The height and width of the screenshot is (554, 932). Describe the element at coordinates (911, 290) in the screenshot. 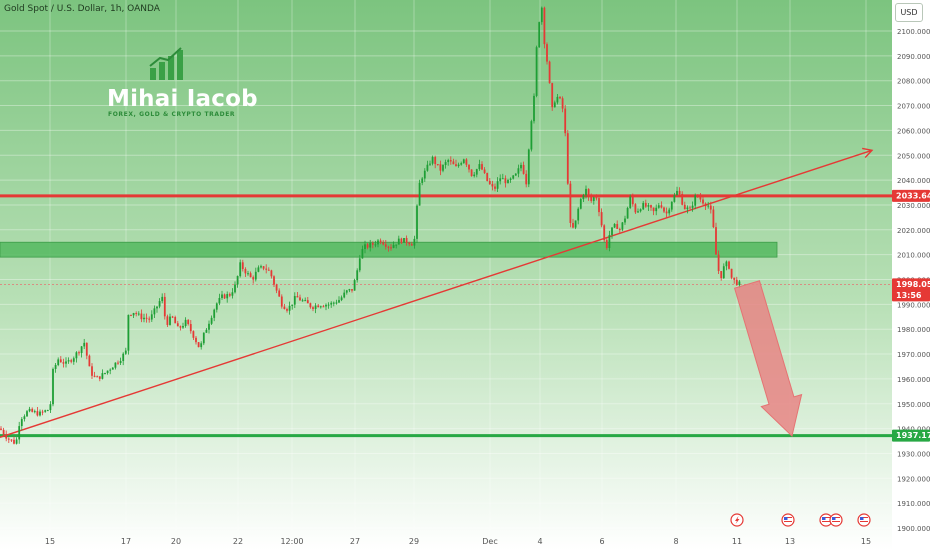

I see `current-price-label` at that location.